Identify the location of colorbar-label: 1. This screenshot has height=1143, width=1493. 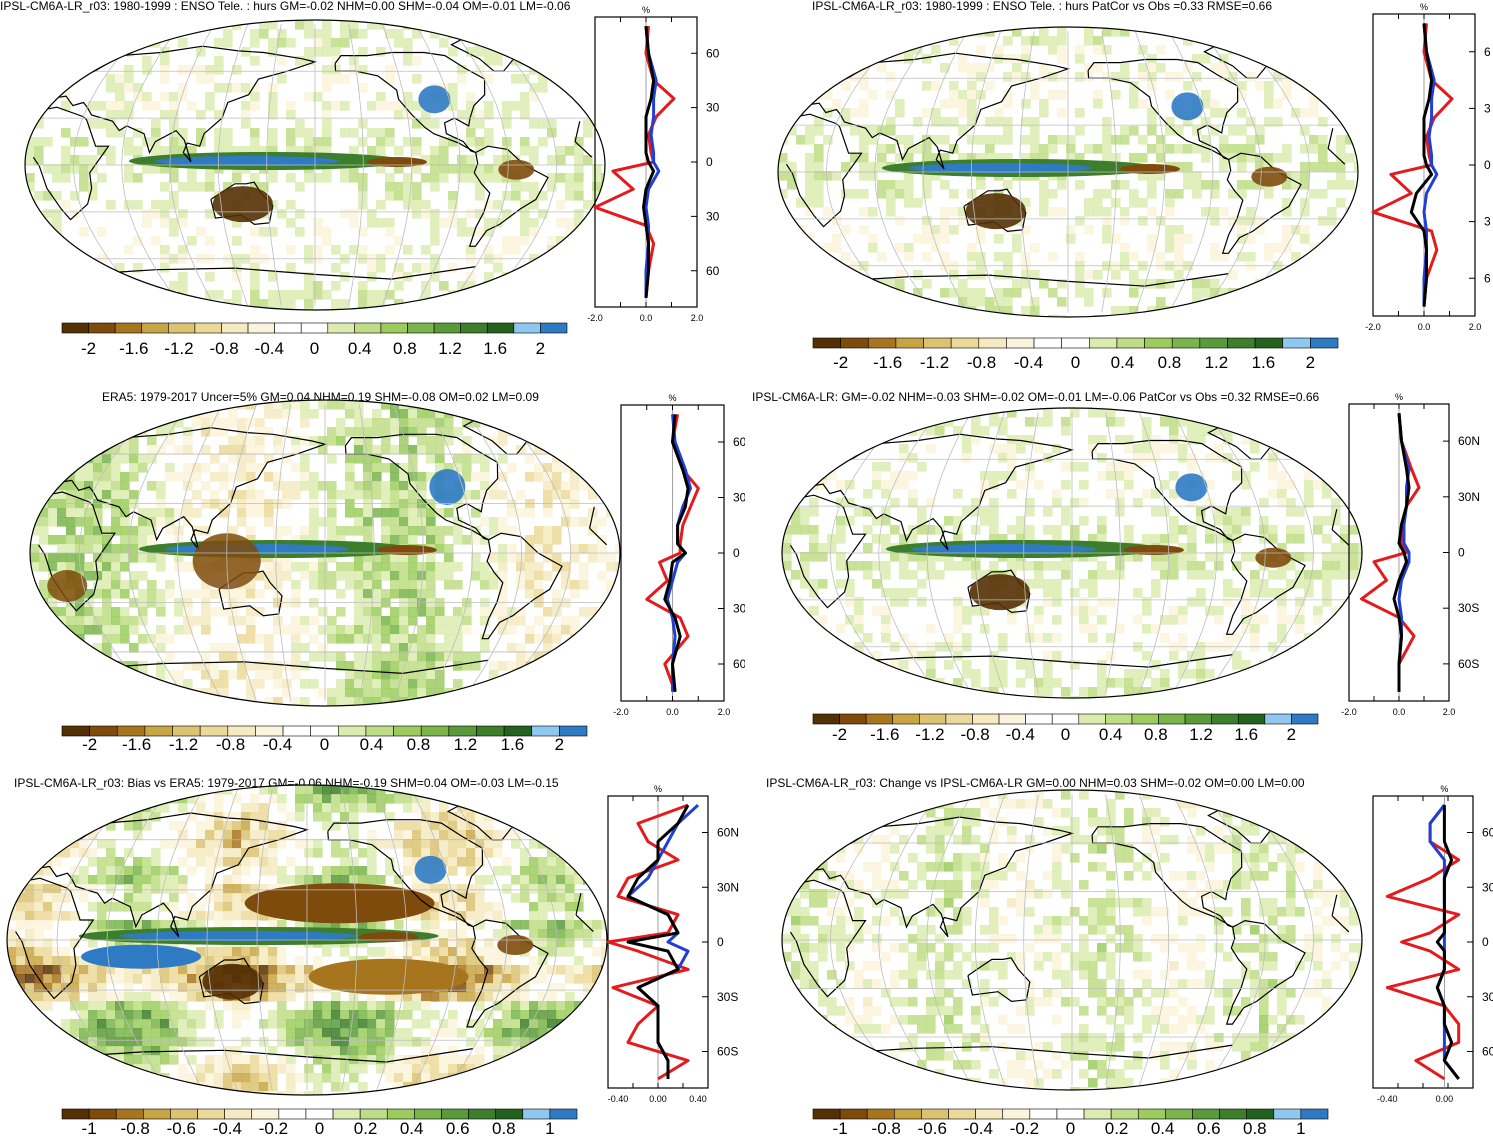
(549, 1128).